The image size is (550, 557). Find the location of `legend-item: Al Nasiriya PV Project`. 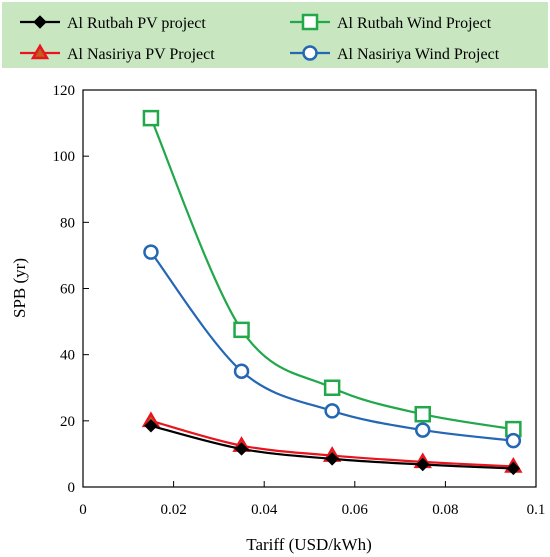

legend-item: Al Nasiriya PV Project is located at coordinates (117, 53).